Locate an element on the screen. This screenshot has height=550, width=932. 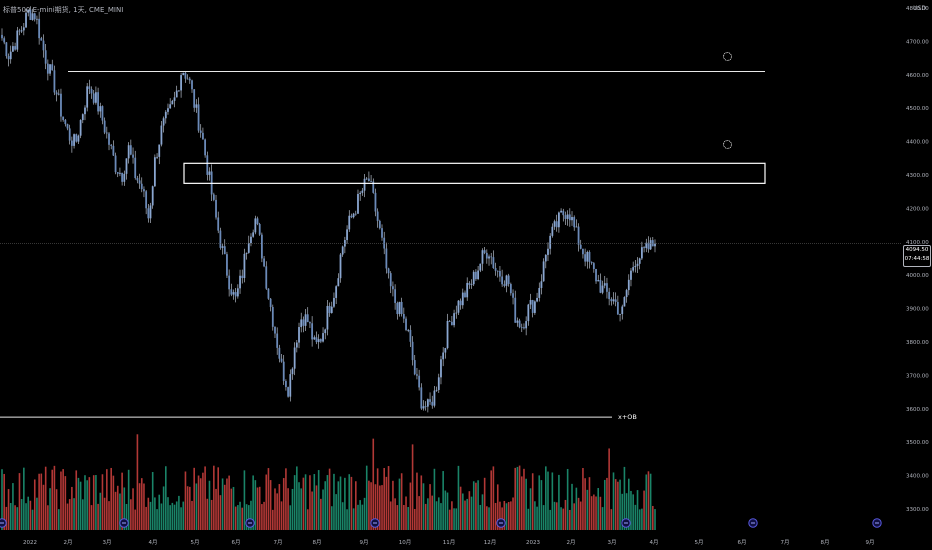
current-price-tag: 4094.50 07:44:58 is located at coordinates (917, 256).